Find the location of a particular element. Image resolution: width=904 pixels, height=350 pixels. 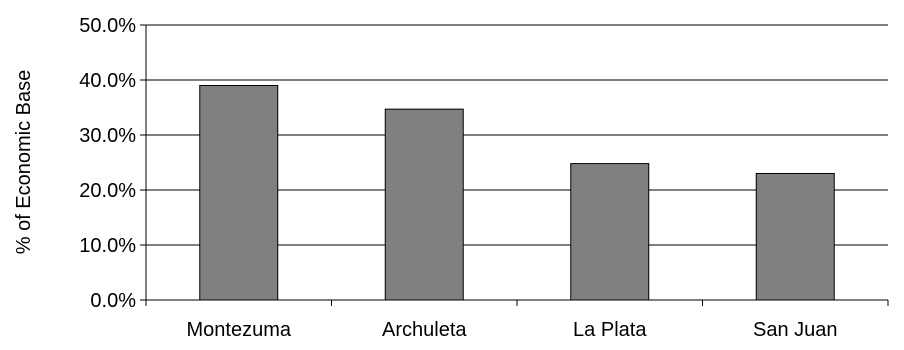

x-tick-label: La Plata is located at coordinates (610, 330).